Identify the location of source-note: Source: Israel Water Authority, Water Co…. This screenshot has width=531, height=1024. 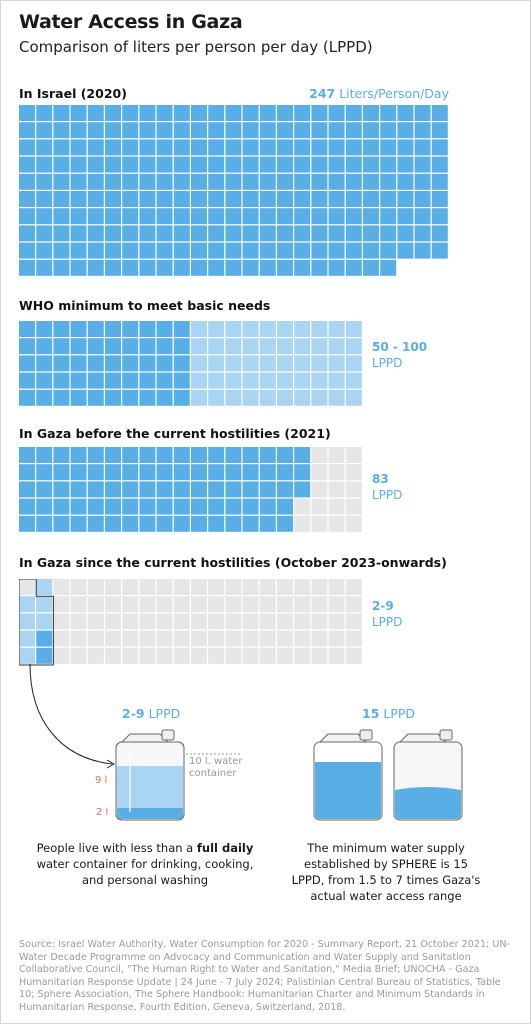
(264, 976).